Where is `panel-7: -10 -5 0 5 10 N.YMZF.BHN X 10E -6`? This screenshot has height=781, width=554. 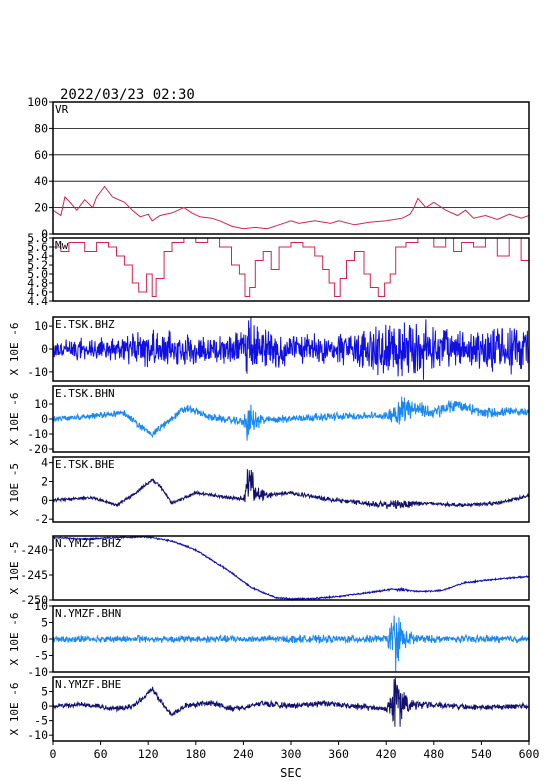
panel-7: -10 -5 0 5 10 N.YMZF.BHN X 10E -6 is located at coordinates (269, 639).